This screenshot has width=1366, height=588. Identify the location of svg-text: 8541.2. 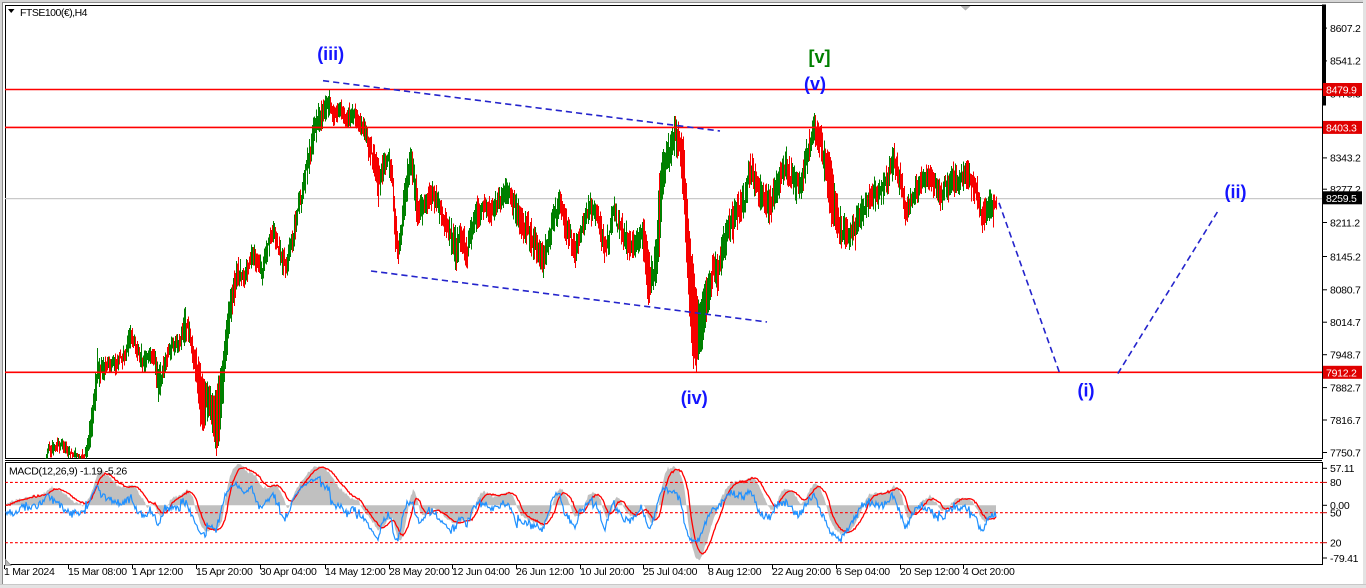
(1345, 62).